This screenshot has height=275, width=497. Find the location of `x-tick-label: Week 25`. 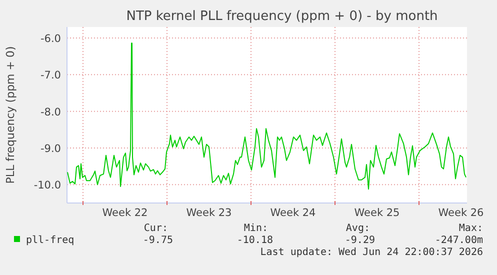

x-tick-label: Week 25 is located at coordinates (377, 213).